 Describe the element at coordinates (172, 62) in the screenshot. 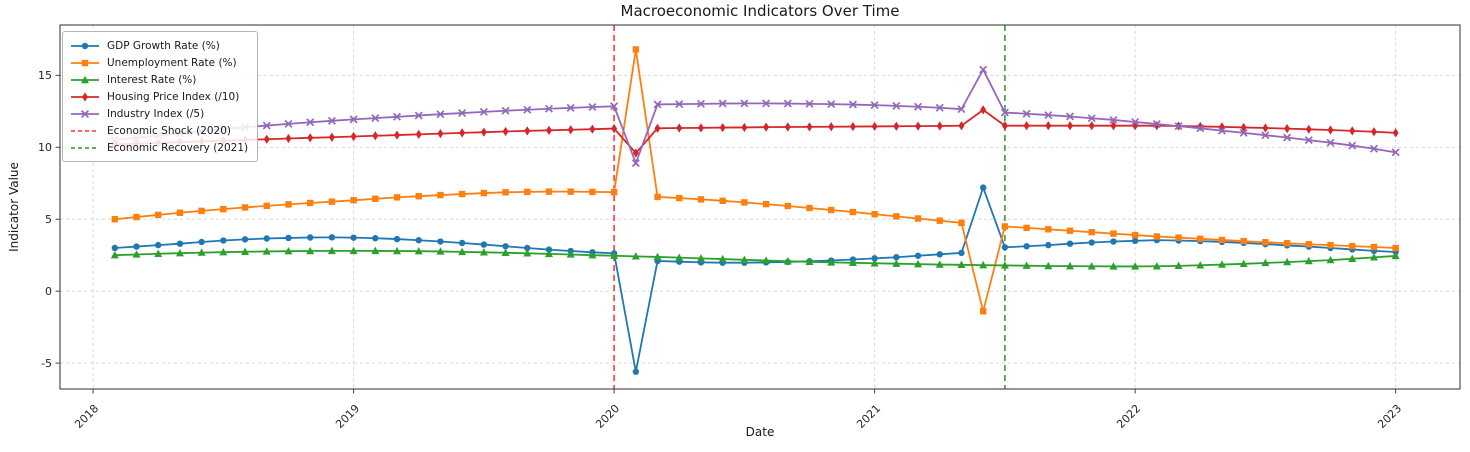

I see `legend-label: Unemployment Rate (%)` at that location.